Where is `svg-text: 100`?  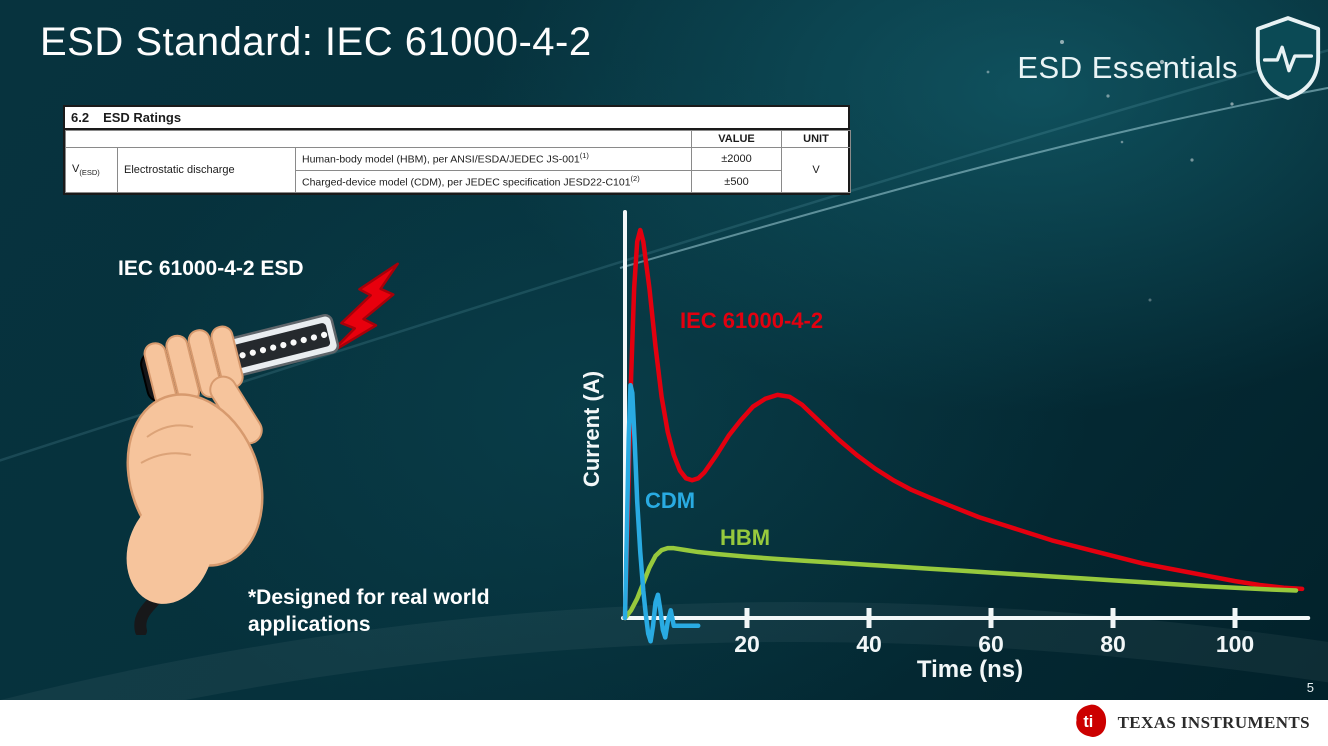 svg-text: 100 is located at coordinates (1235, 644).